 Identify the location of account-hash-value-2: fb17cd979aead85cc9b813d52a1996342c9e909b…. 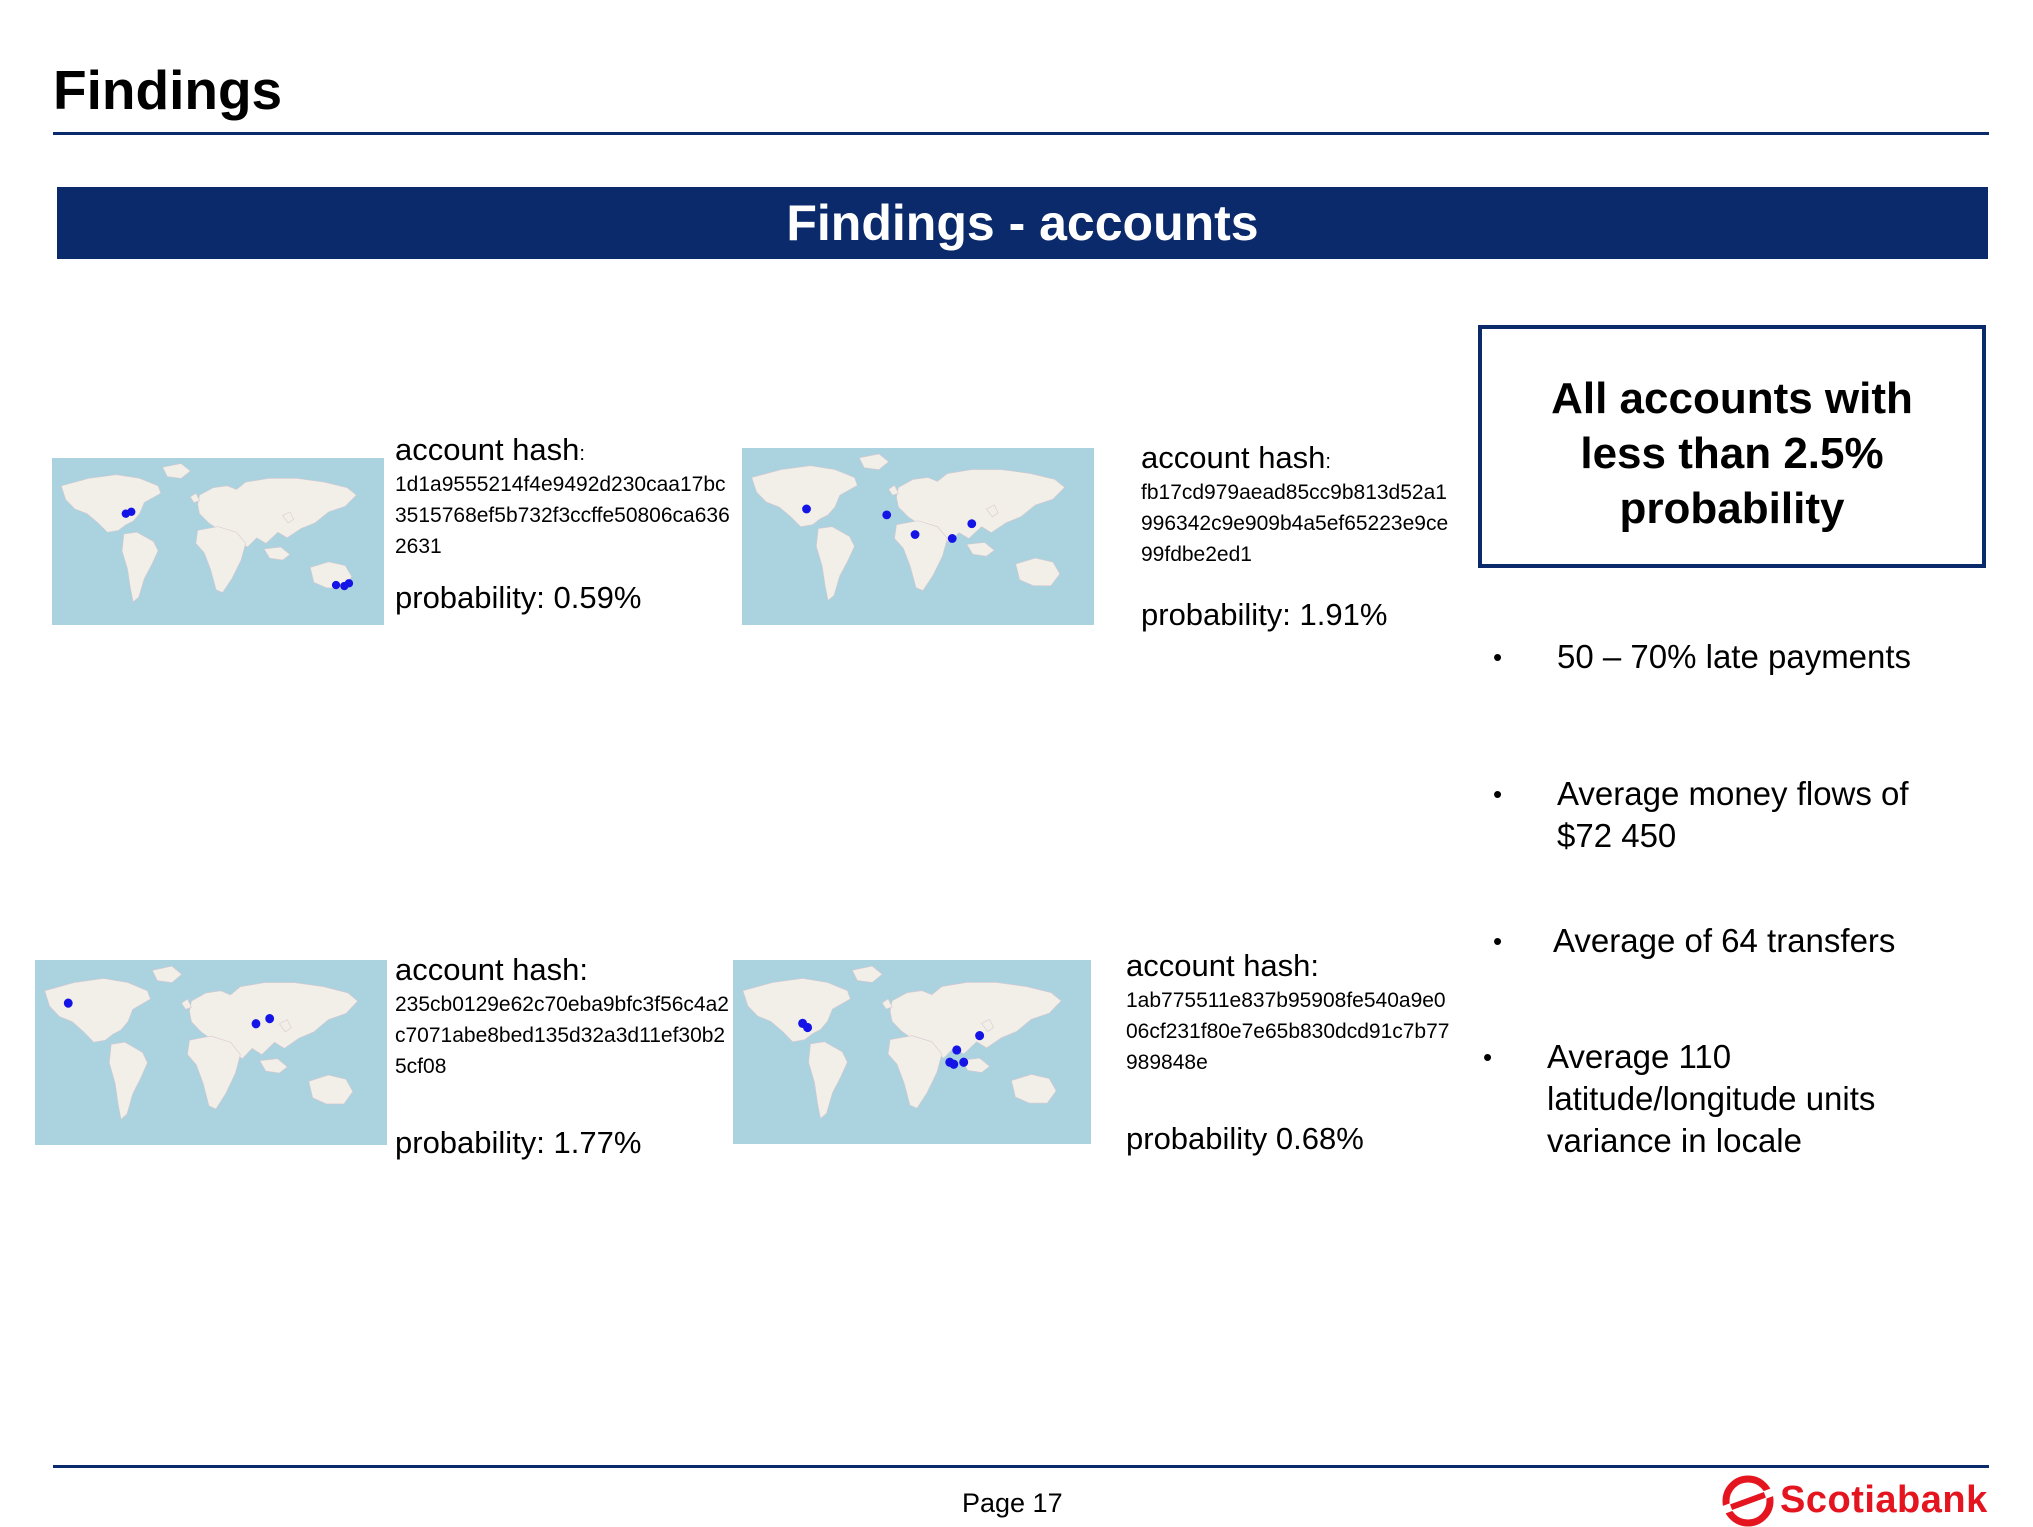
(1295, 523).